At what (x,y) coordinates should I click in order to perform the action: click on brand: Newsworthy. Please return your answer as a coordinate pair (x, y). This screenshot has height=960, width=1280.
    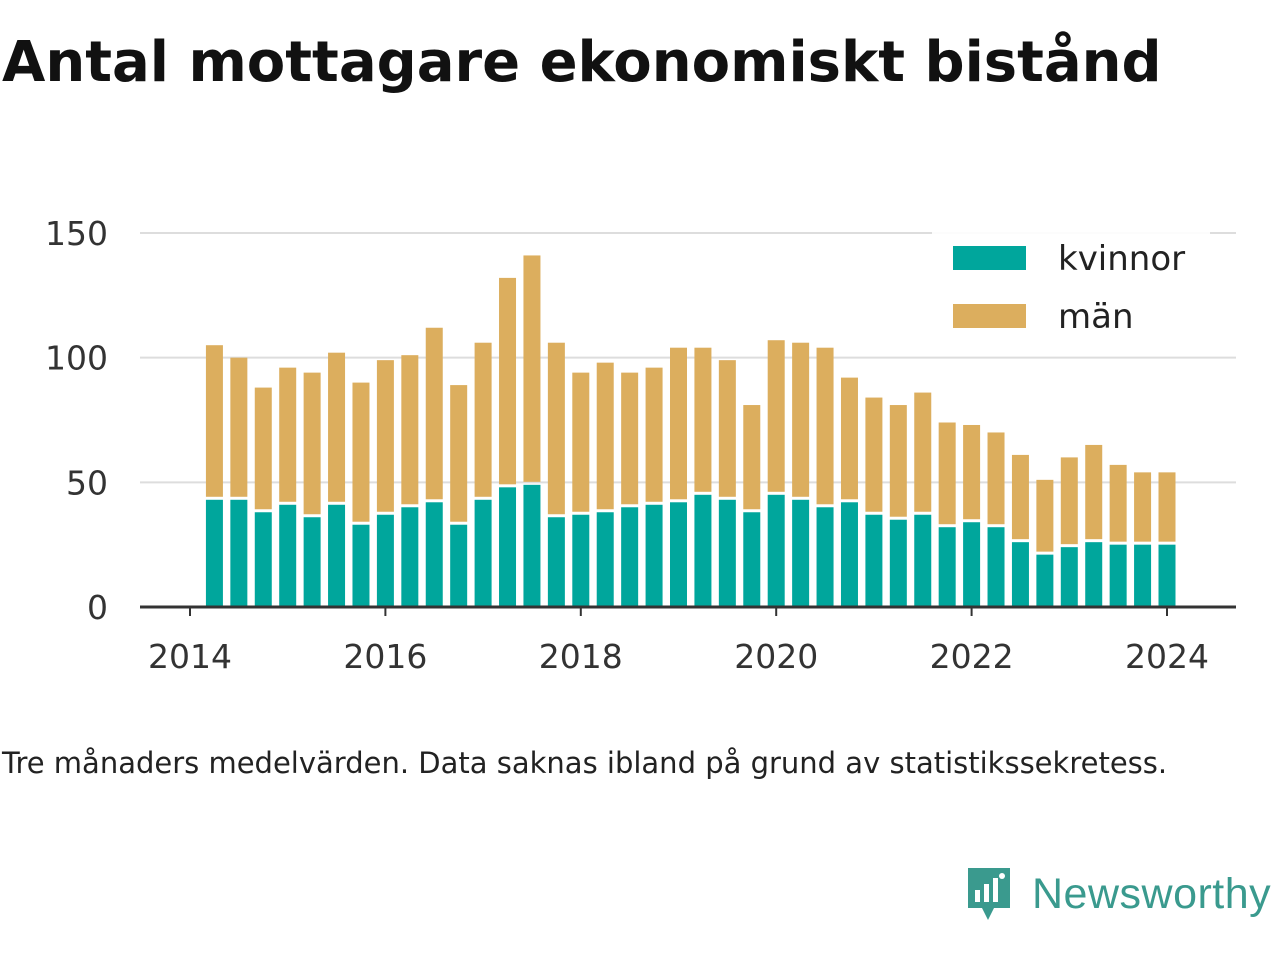
    Looking at the image, I should click on (1117, 894).